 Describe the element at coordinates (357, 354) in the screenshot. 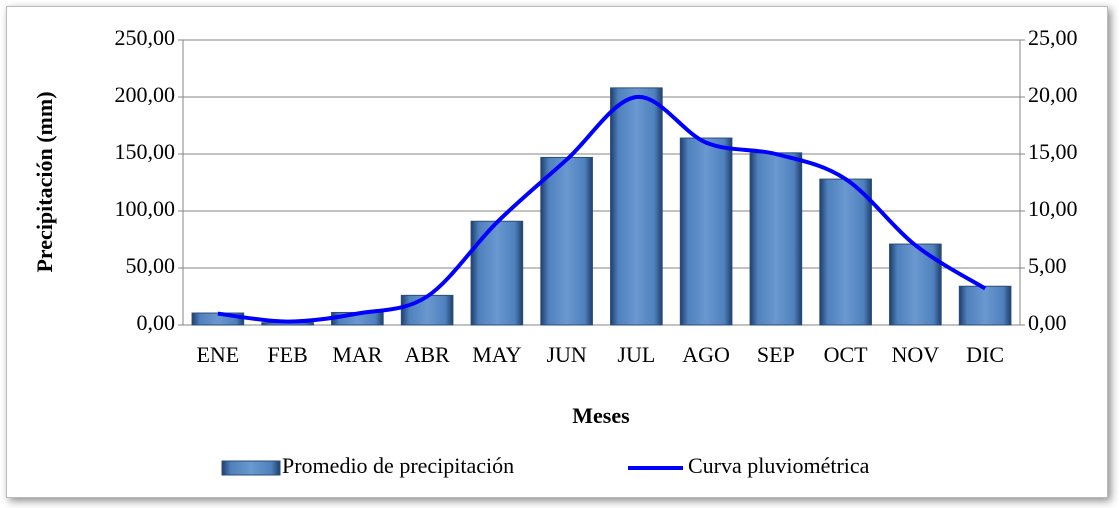

I see `x-tick-label: MAR` at that location.